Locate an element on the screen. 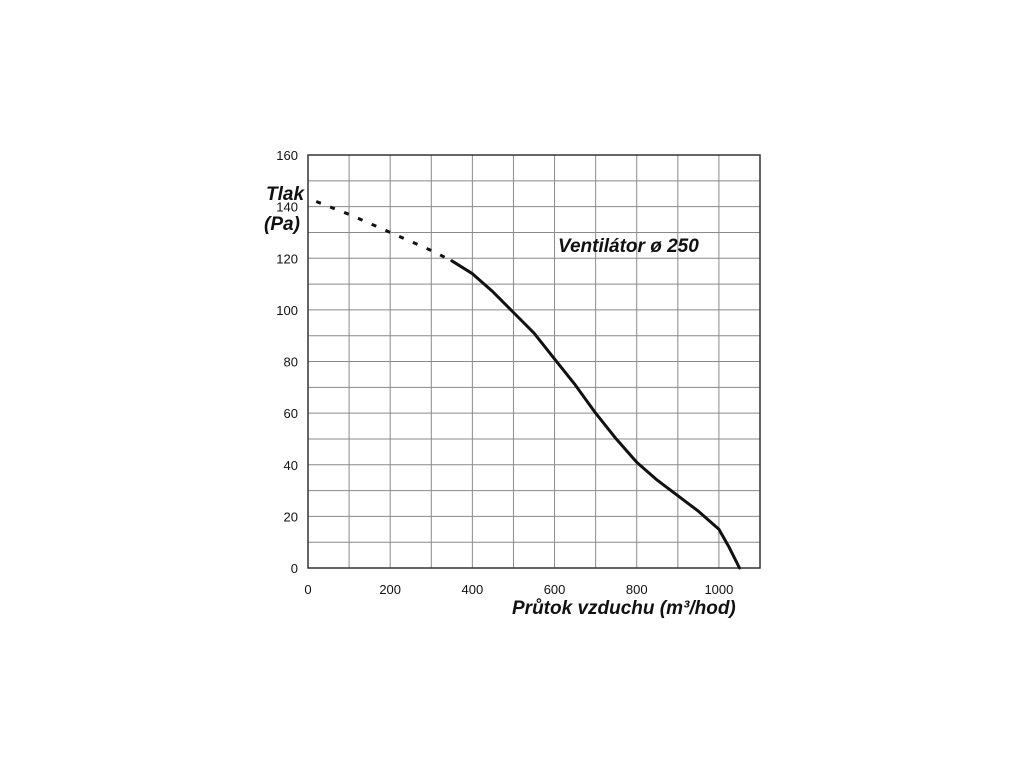  y-tick-label: 40 is located at coordinates (291, 465).